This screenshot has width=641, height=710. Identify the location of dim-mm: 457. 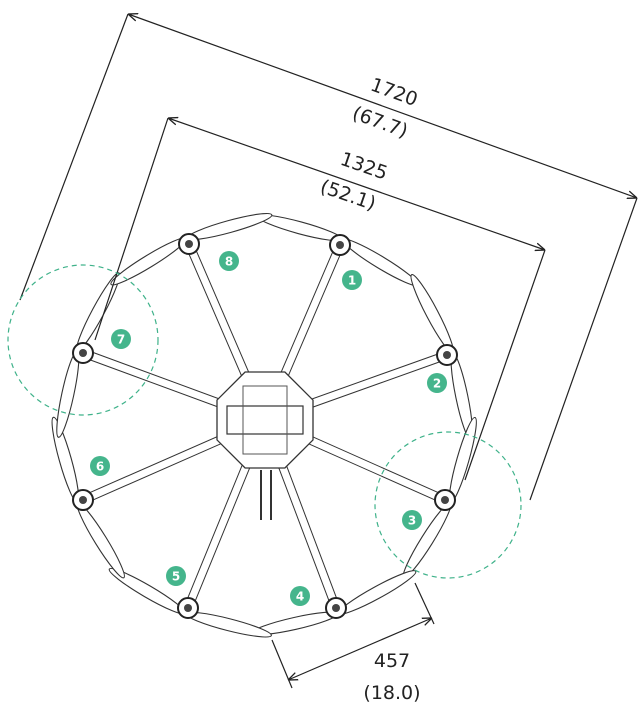
(392, 661).